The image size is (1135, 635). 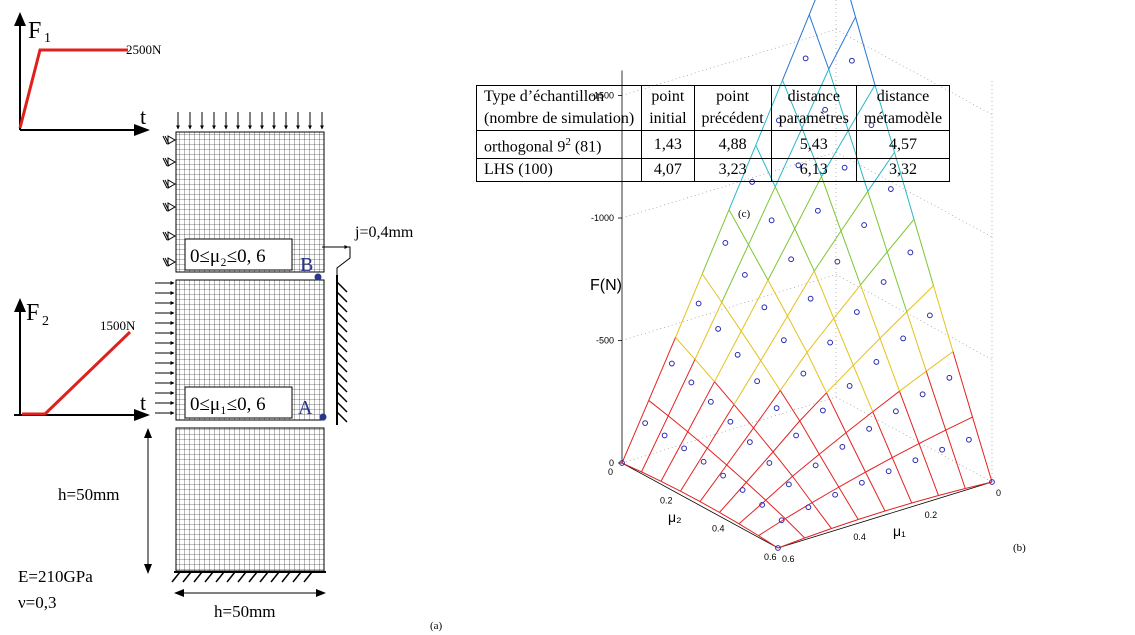 What do you see at coordinates (32, 313) in the screenshot?
I see `f2-label: F` at bounding box center [32, 313].